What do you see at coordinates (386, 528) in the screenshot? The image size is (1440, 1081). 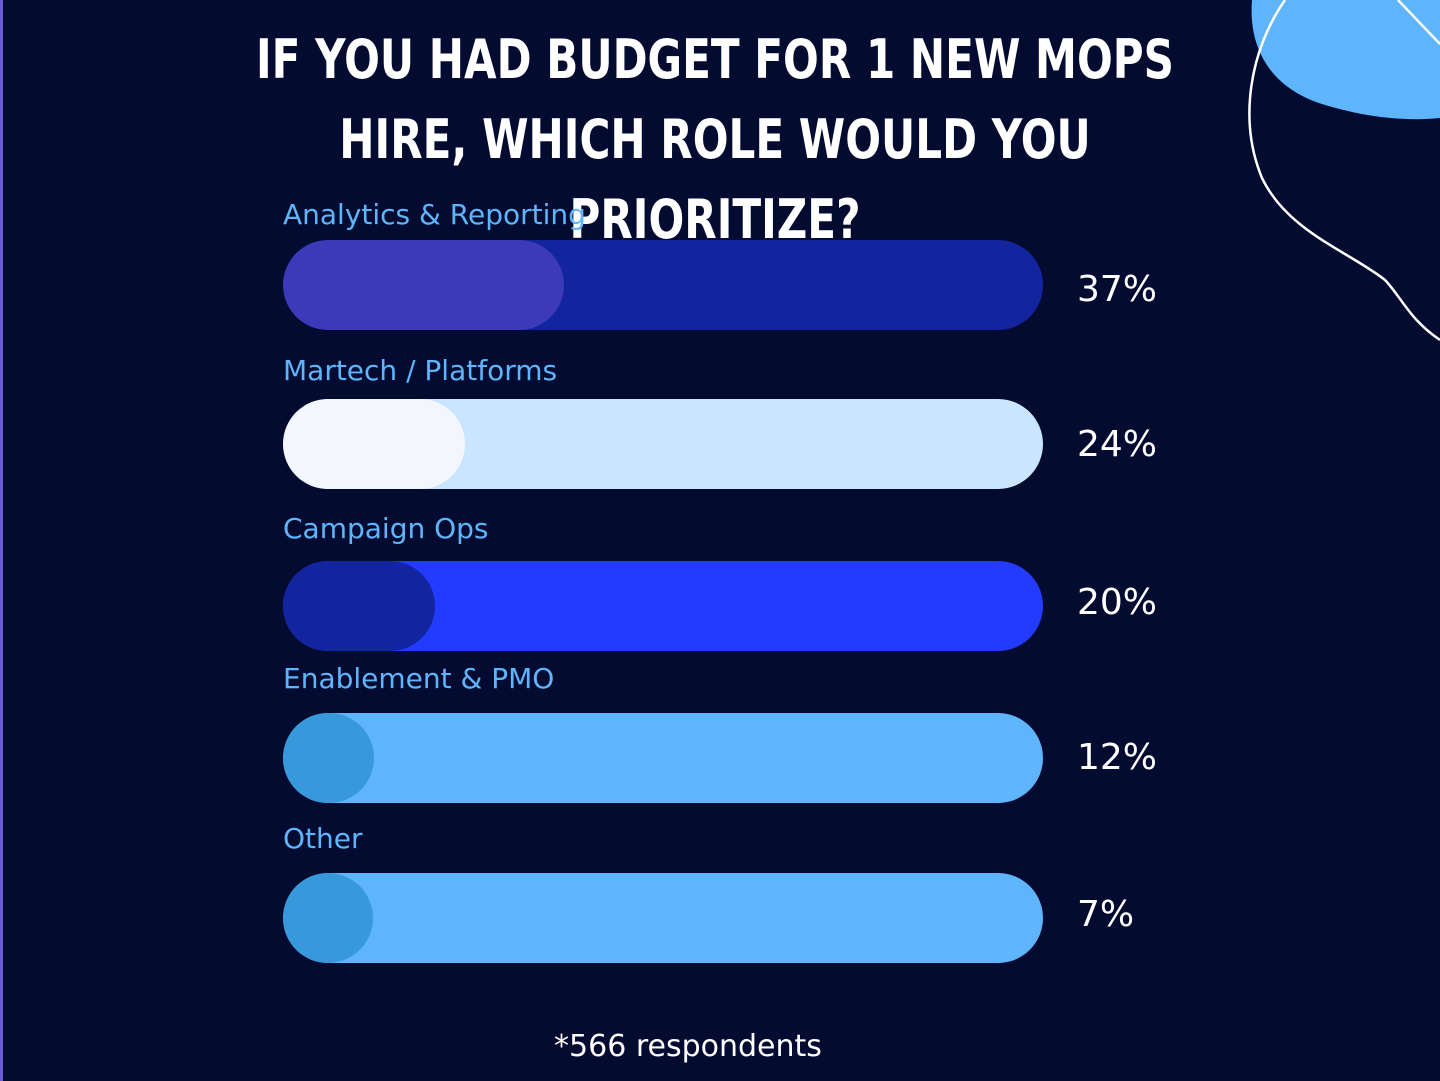 I see `category-label: Campaign Ops` at bounding box center [386, 528].